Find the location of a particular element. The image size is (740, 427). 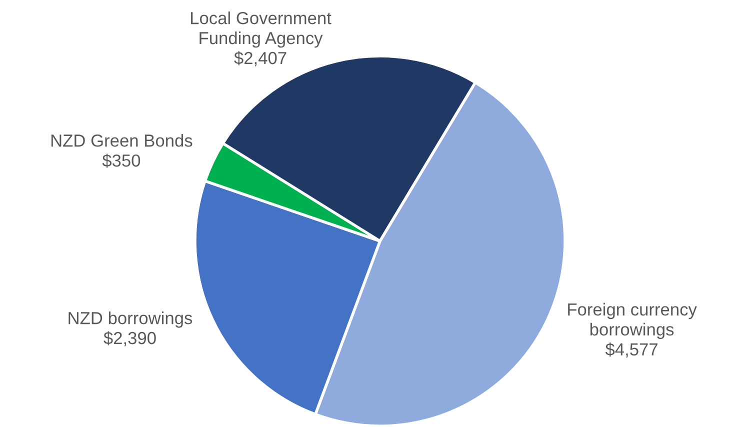

data-label: $4,577 is located at coordinates (631, 350).